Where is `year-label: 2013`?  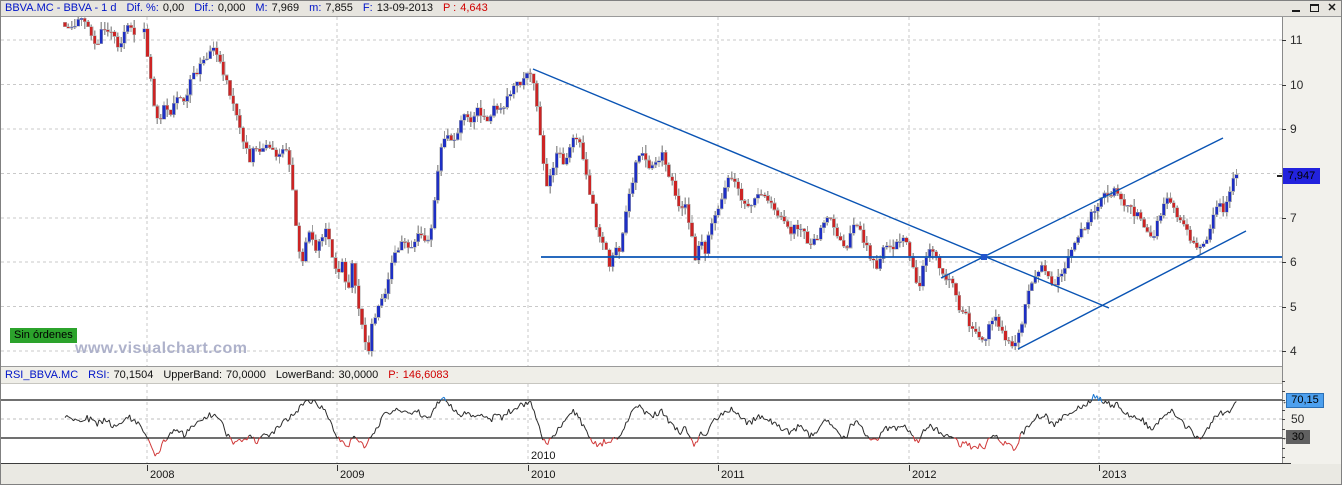 year-label: 2013 is located at coordinates (1114, 475).